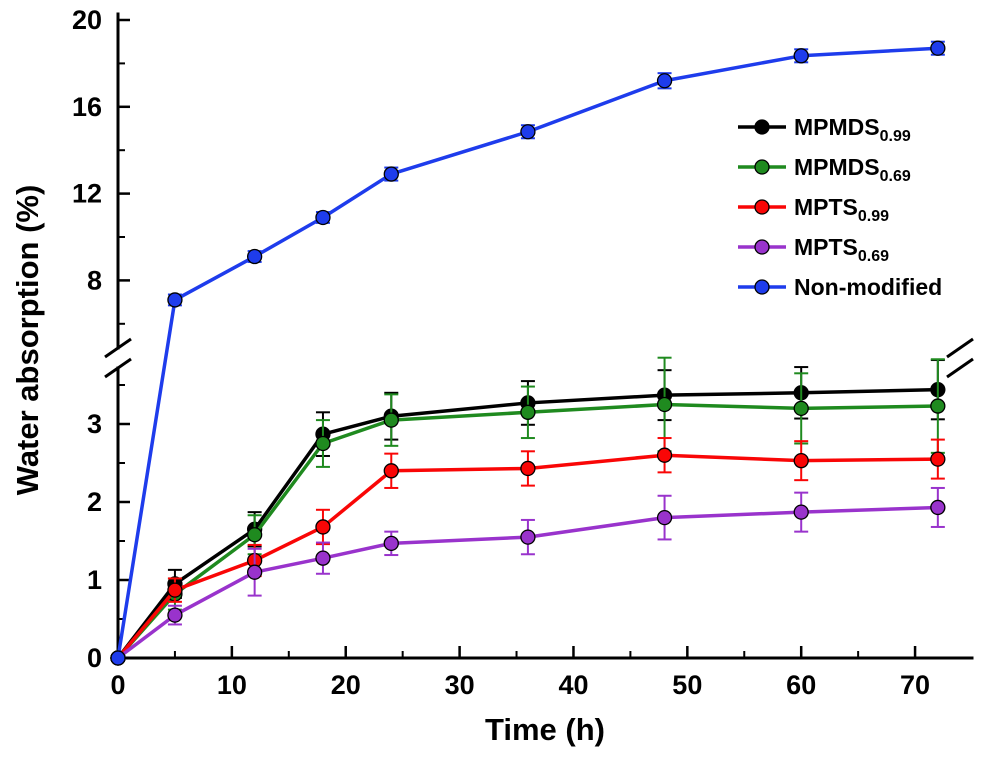 This screenshot has height=769, width=1000. What do you see at coordinates (841, 209) in the screenshot?
I see `legend-label: MPTS0.99` at bounding box center [841, 209].